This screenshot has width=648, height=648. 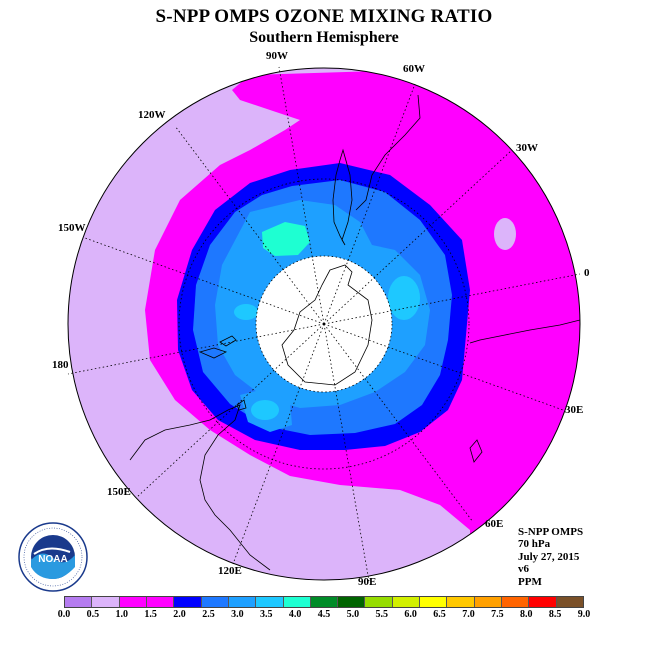 I want to click on contour-cyan-patch-east, so click(x=404, y=298).